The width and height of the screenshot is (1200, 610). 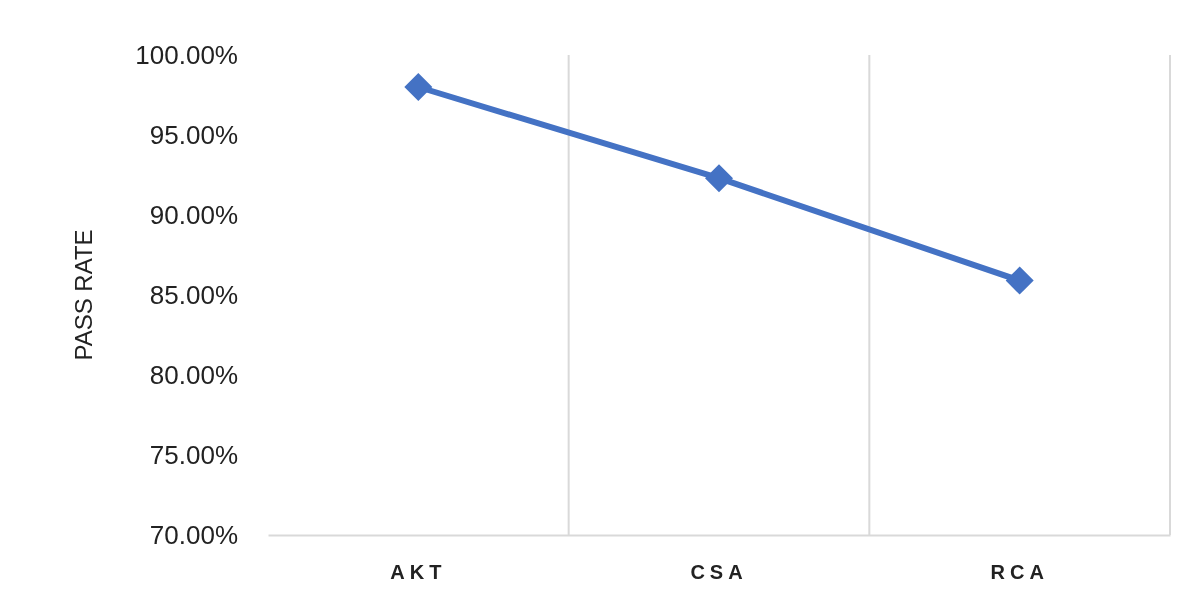 I want to click on y-tick-label: 90.00%, so click(x=193, y=214).